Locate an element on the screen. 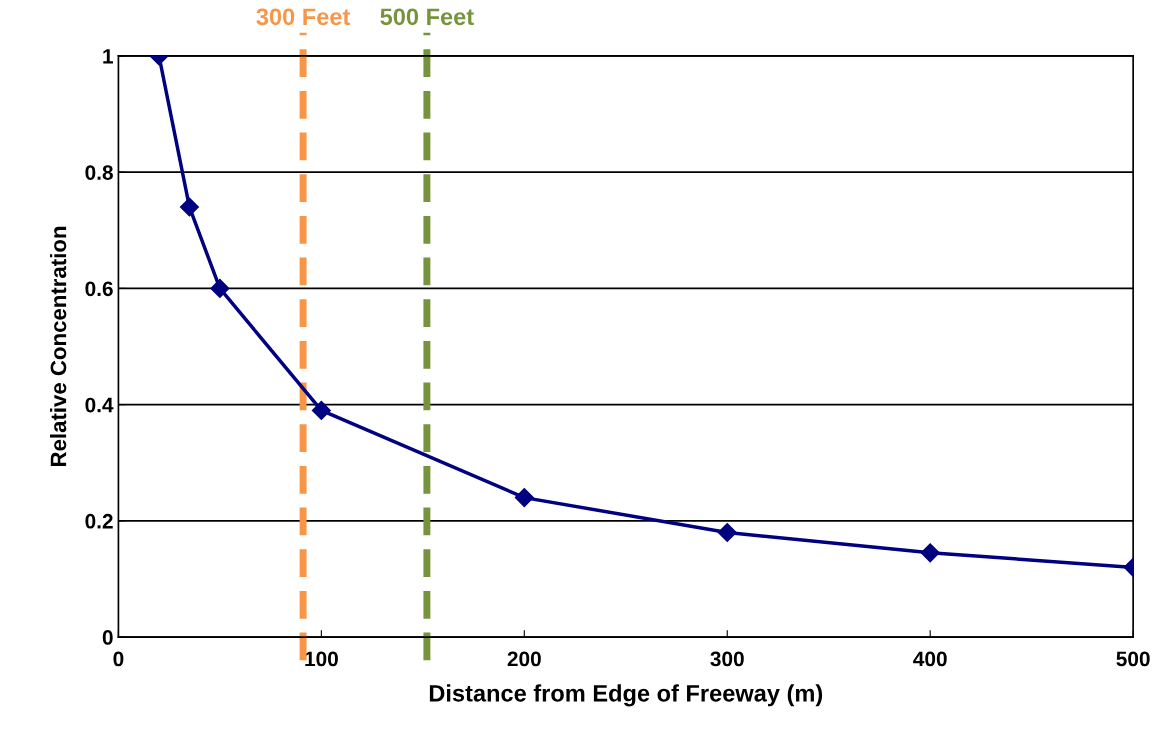 The width and height of the screenshot is (1161, 746). x-tick-label: 100 is located at coordinates (321, 659).